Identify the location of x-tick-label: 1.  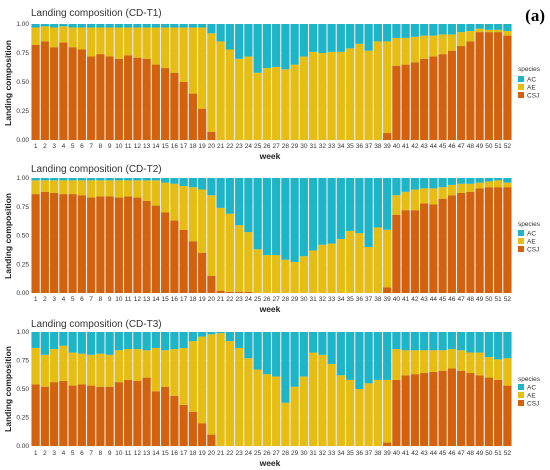
(36, 453).